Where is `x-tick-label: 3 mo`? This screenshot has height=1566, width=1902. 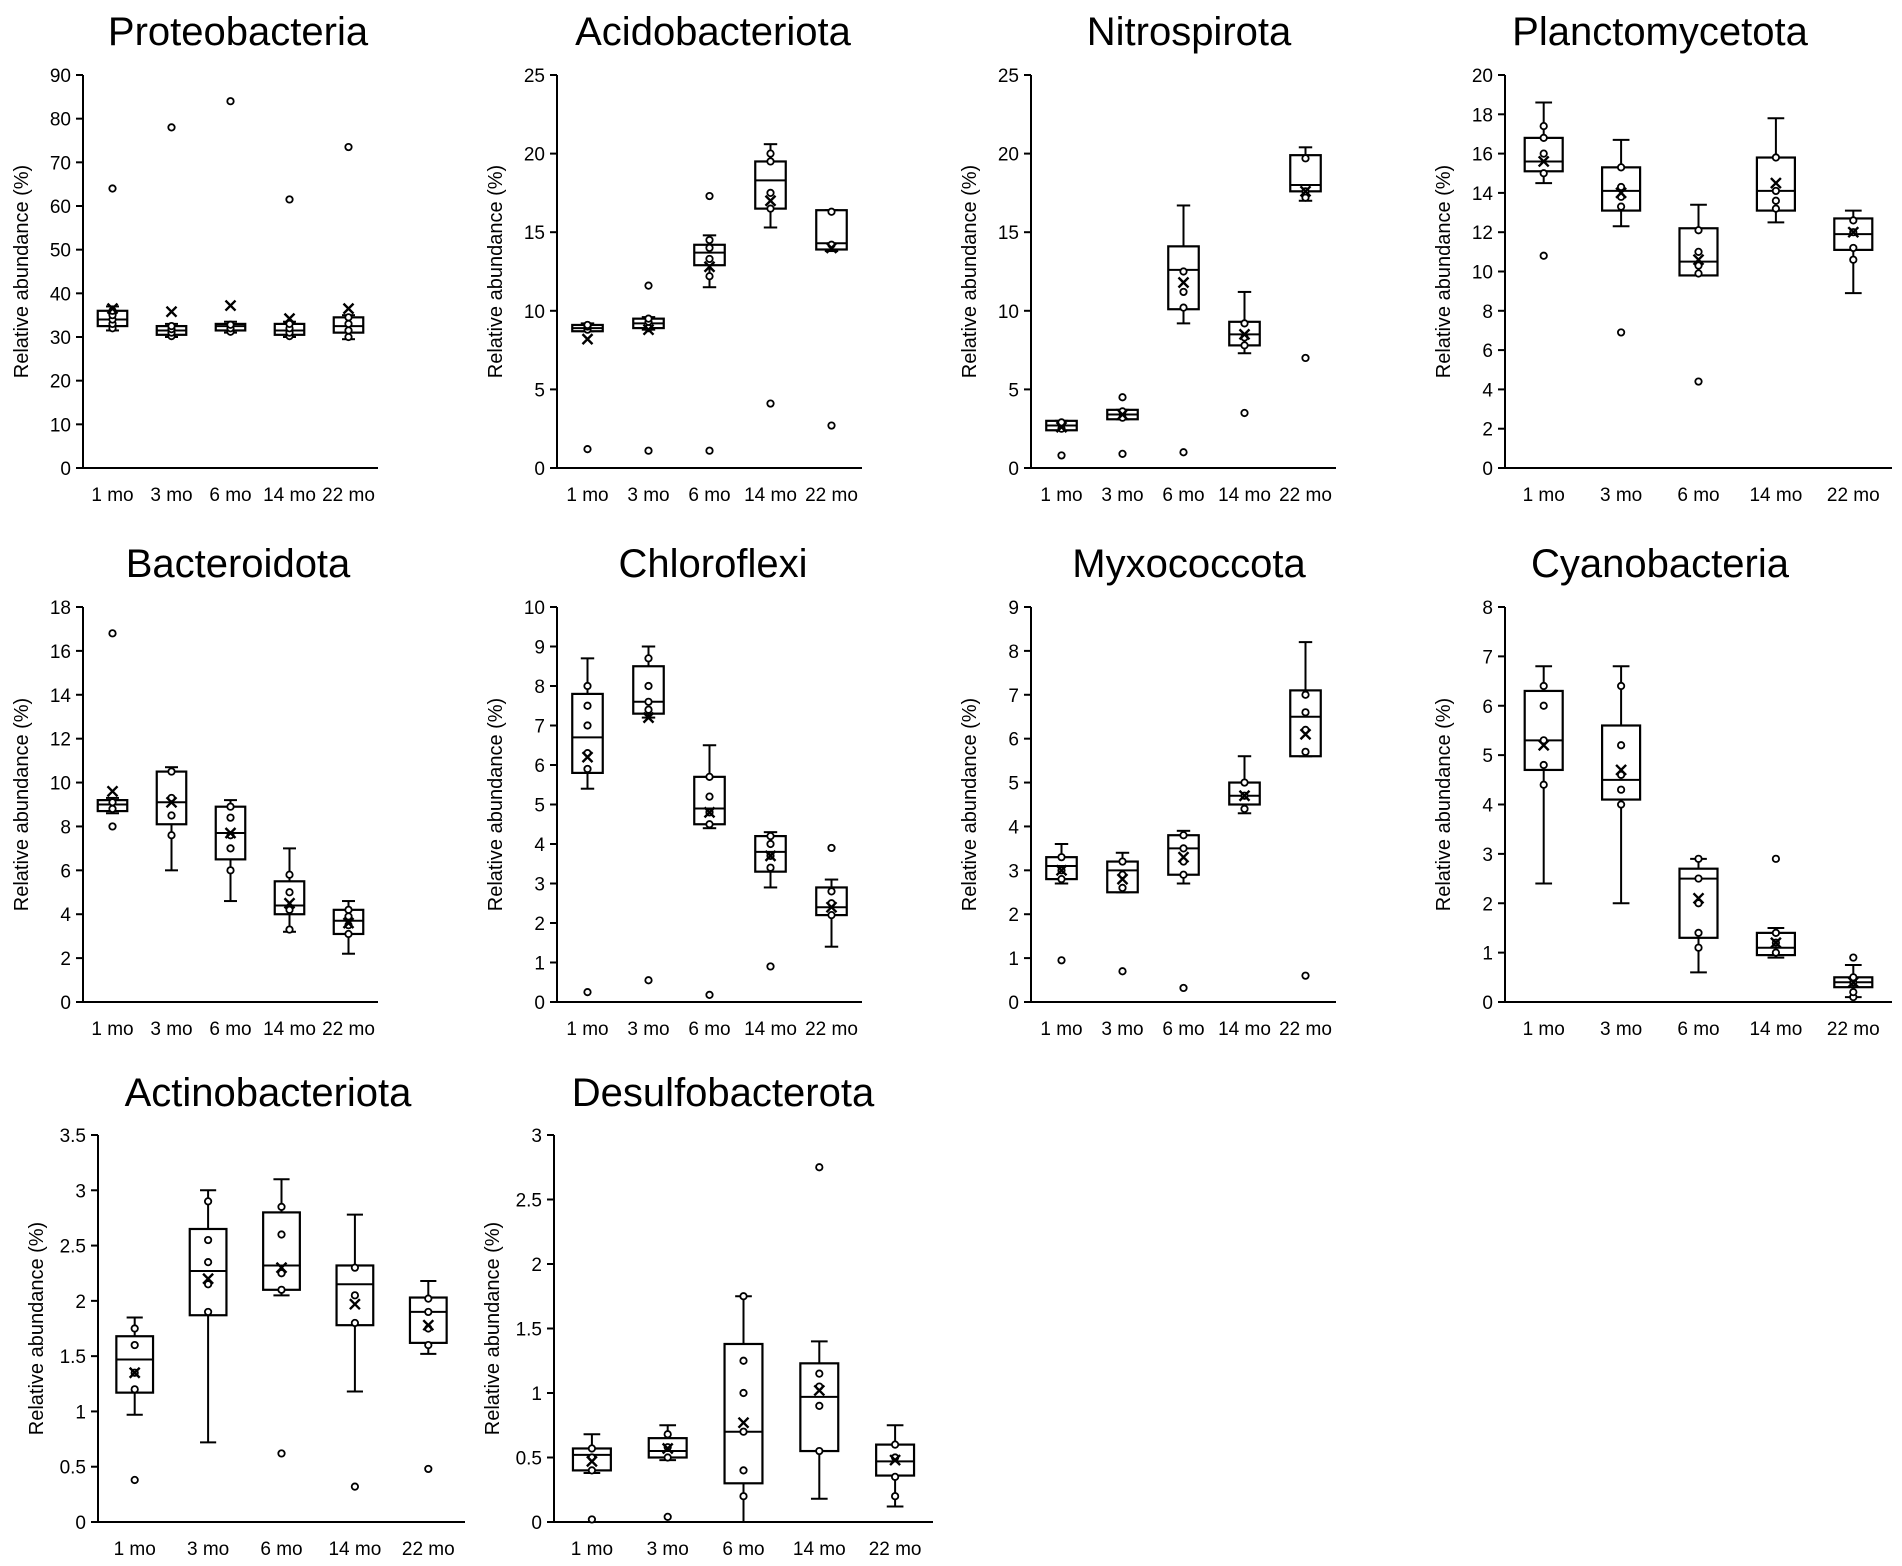
x-tick-label: 3 mo is located at coordinates (668, 1549).